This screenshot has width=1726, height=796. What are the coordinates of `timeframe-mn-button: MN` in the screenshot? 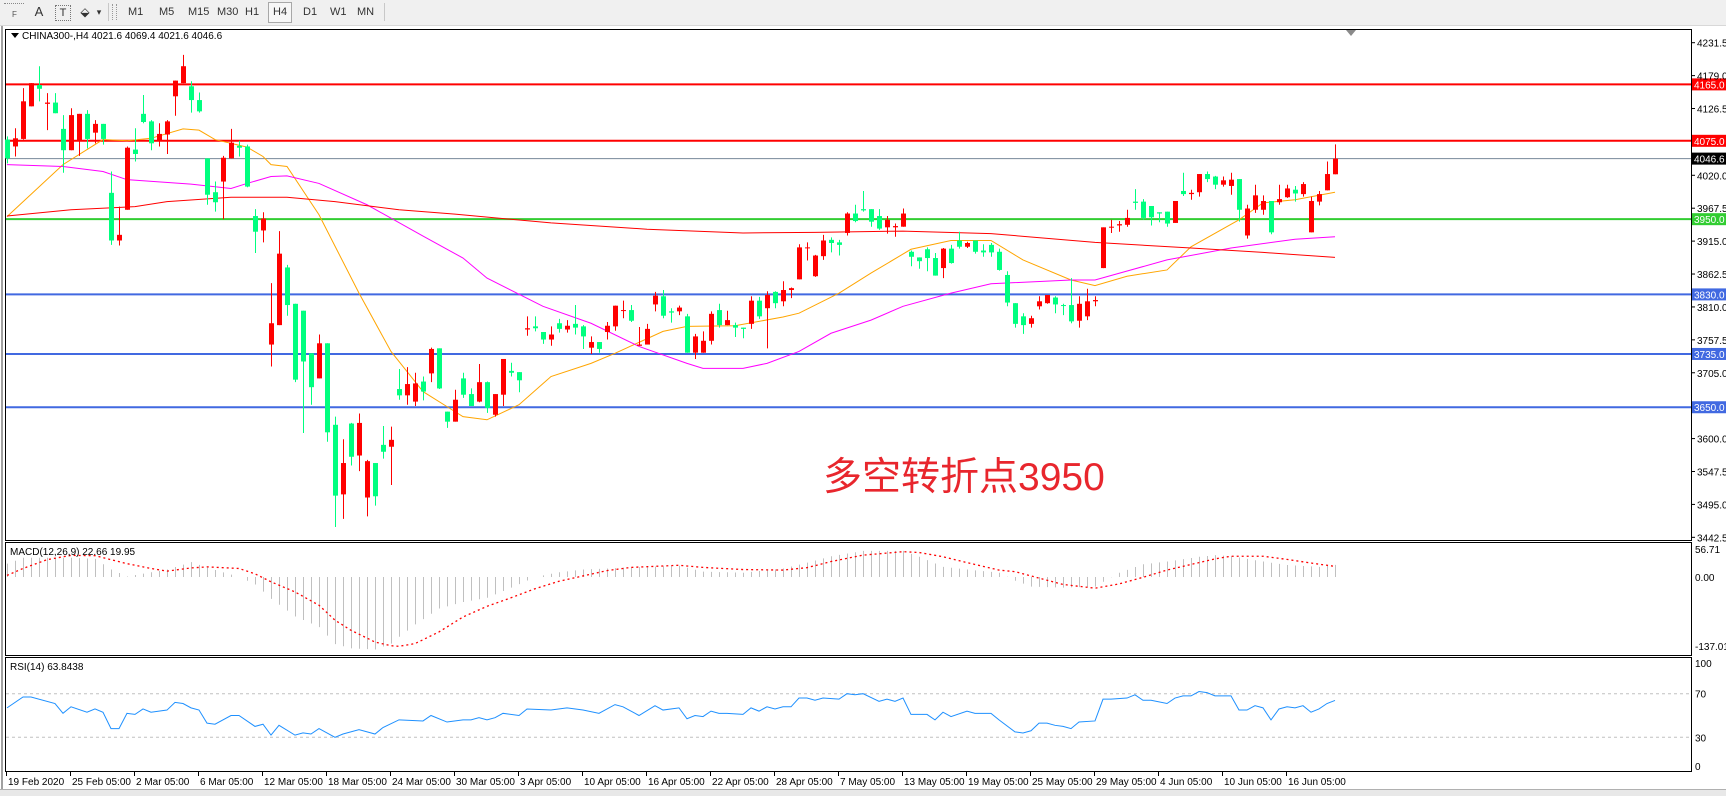 It's located at (366, 12).